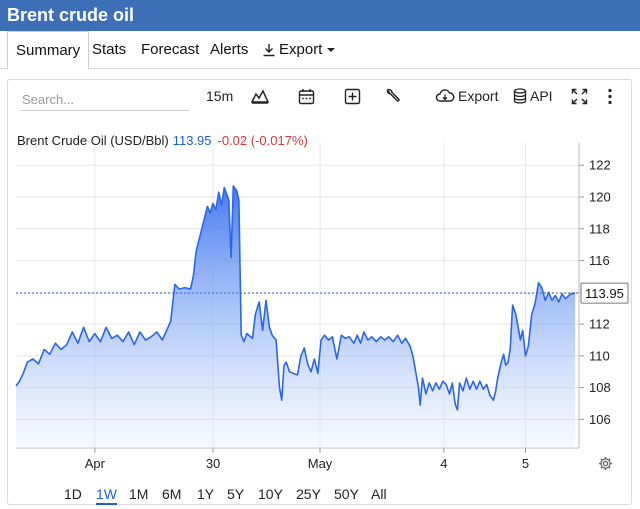 The width and height of the screenshot is (640, 509). What do you see at coordinates (213, 463) in the screenshot?
I see `x-tick-label: 30` at bounding box center [213, 463].